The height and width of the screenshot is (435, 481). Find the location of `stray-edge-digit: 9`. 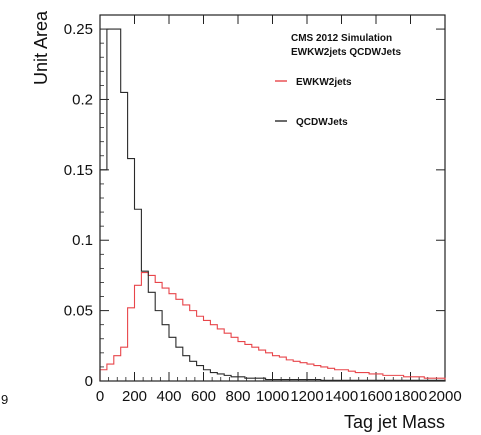

stray-edge-digit: 9 is located at coordinates (4, 399).